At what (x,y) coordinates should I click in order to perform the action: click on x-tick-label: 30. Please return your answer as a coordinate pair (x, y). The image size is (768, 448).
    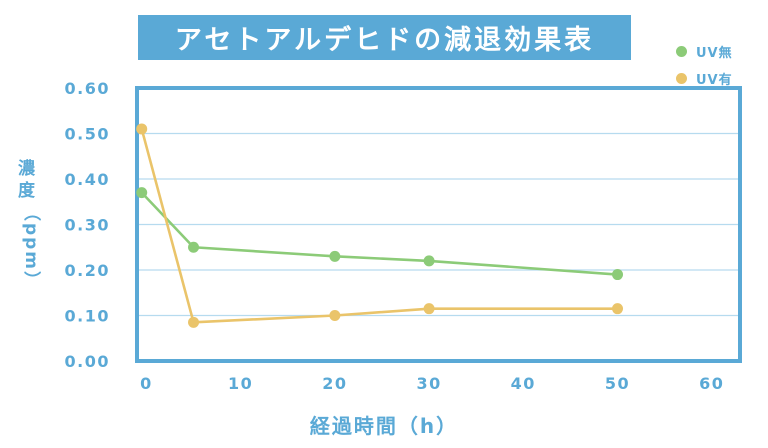
    Looking at the image, I should click on (428, 383).